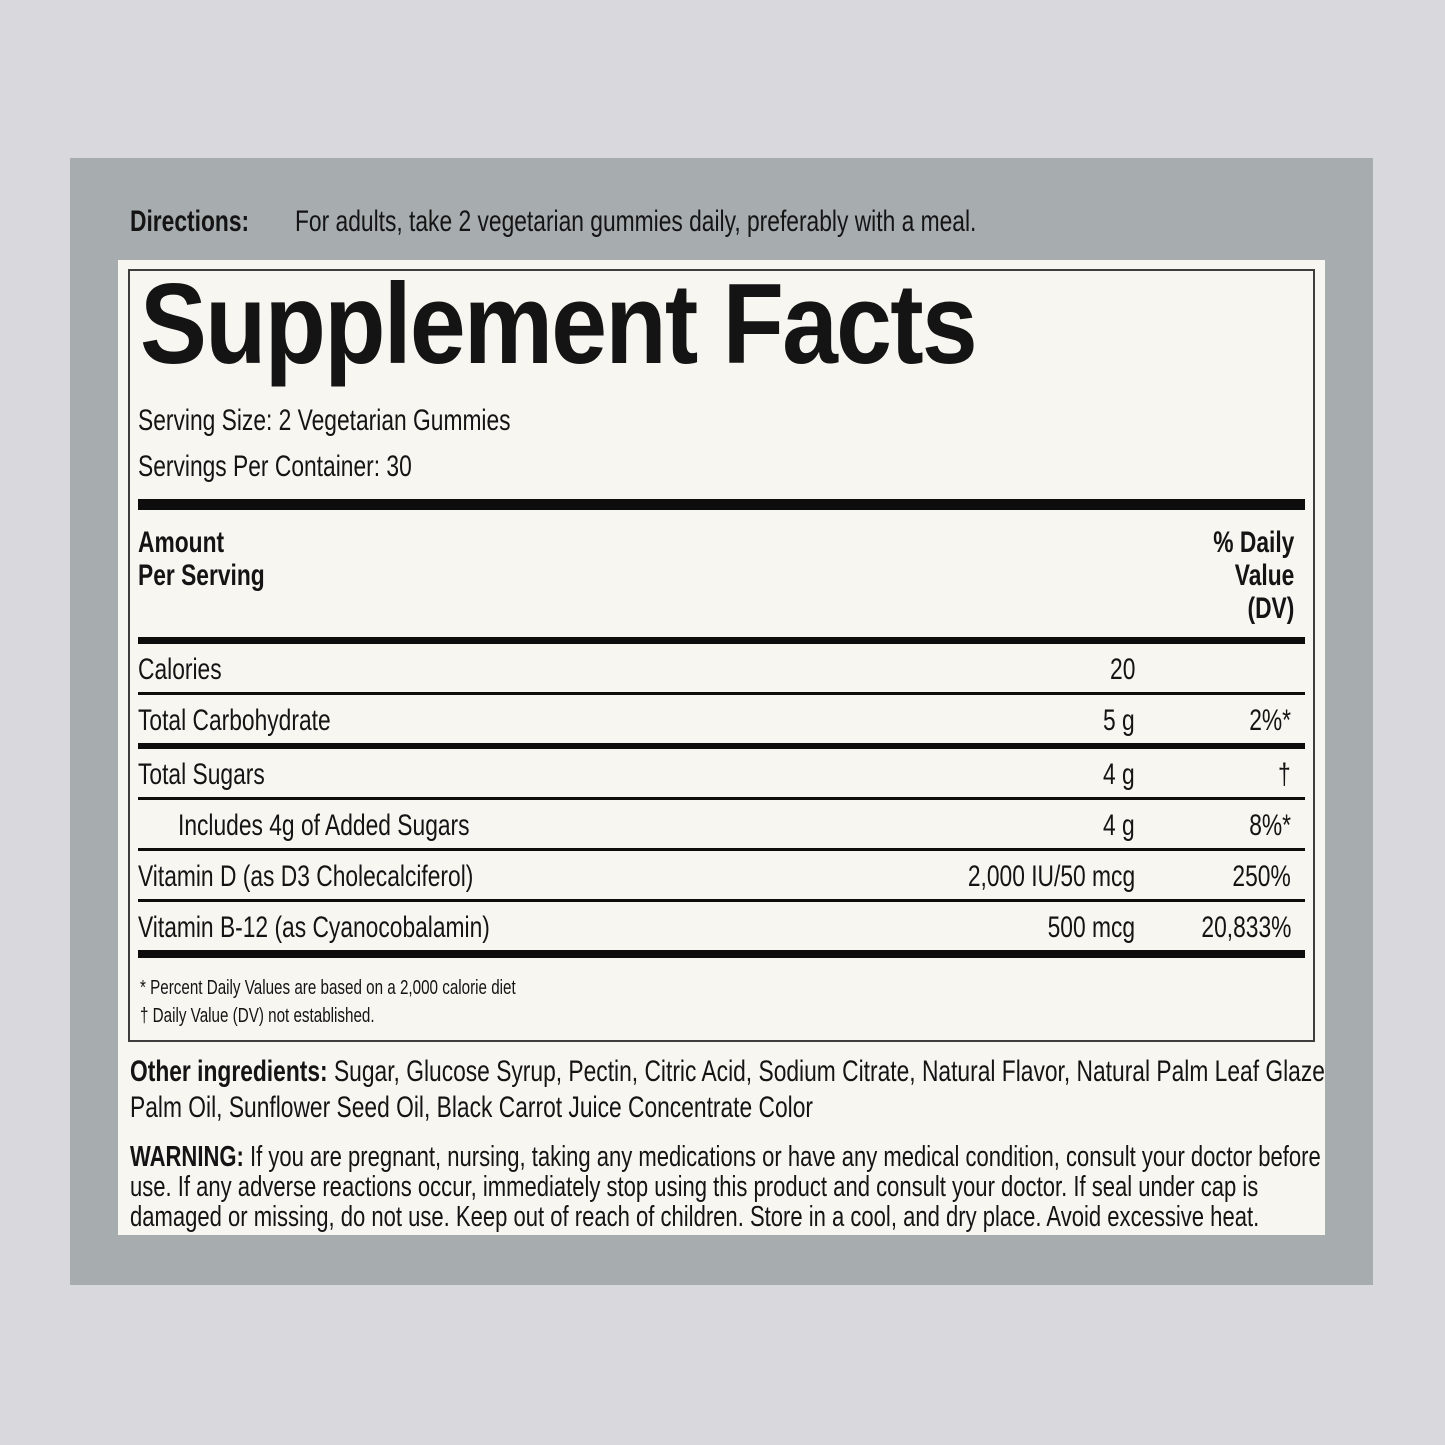  What do you see at coordinates (229, 1071) in the screenshot?
I see `other-ingredients-label: Other ingredients:` at bounding box center [229, 1071].